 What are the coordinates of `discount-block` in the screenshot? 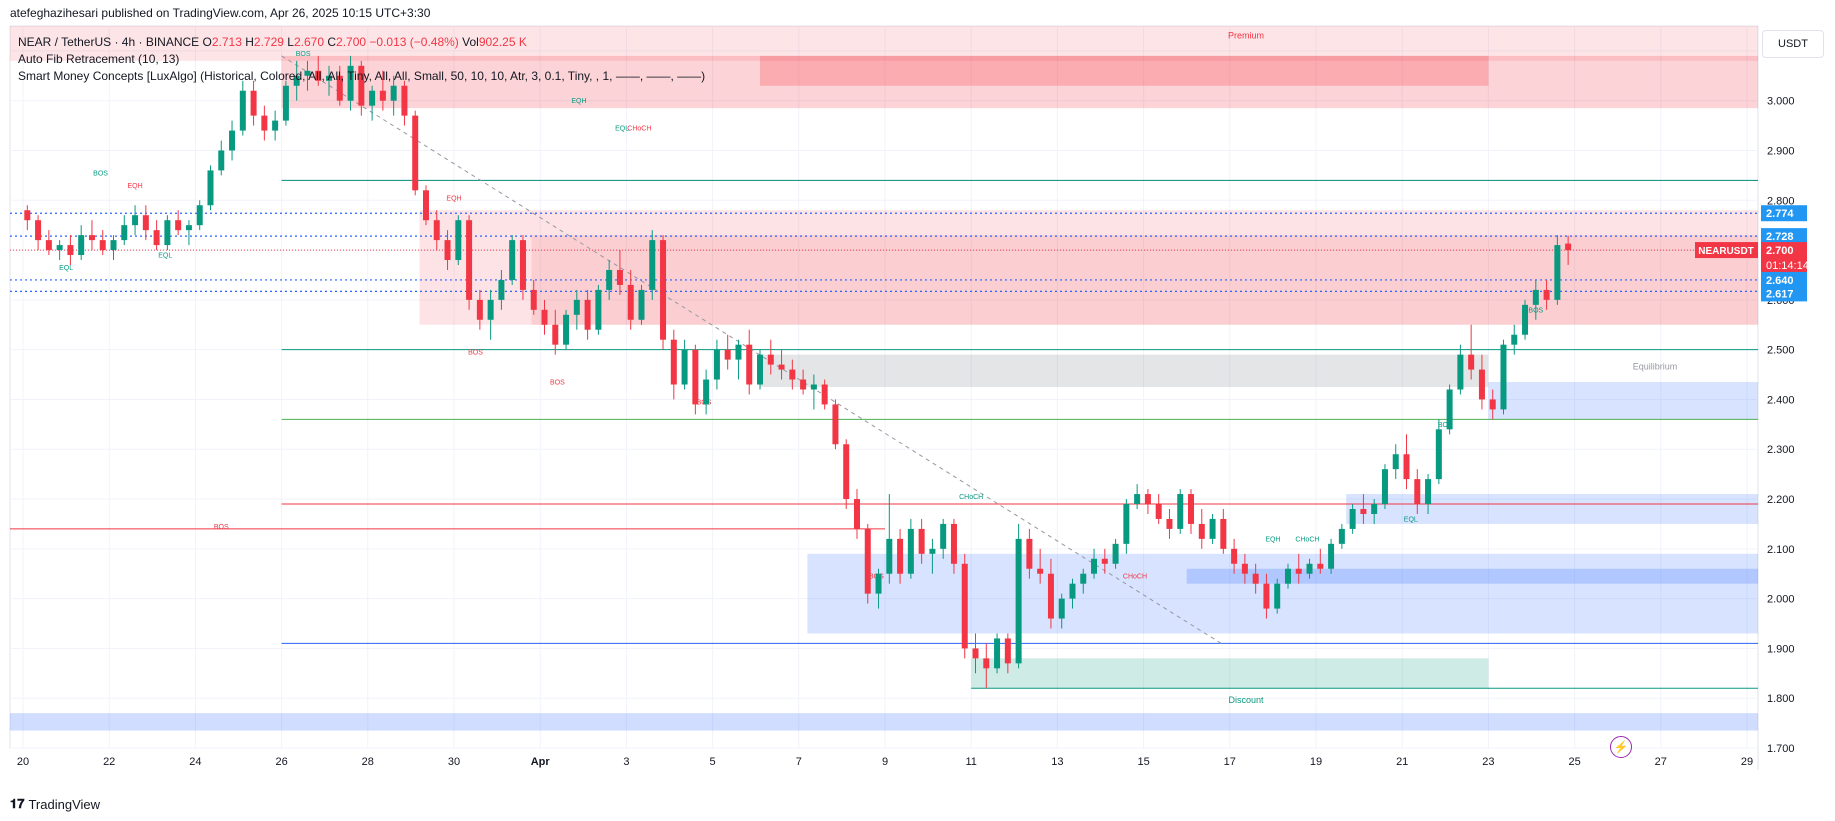 It's located at (1230, 673).